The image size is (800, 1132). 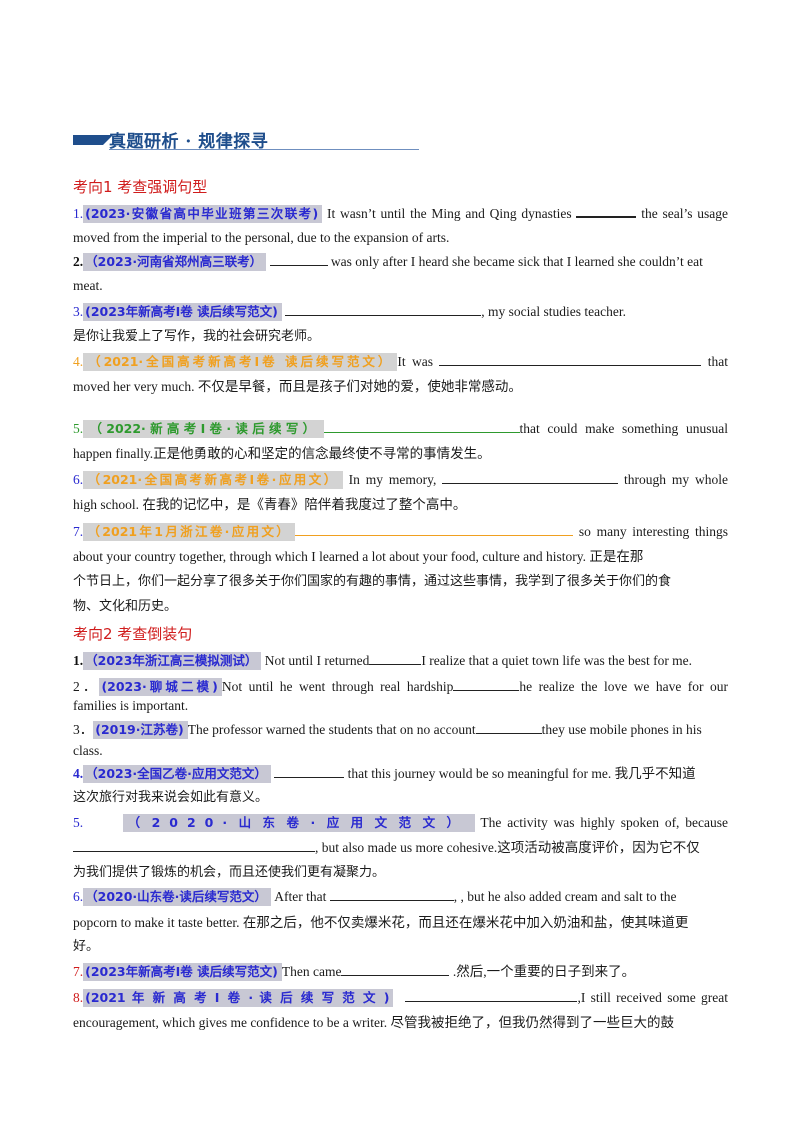 What do you see at coordinates (133, 634) in the screenshot?
I see `category-heading-inversion: 考向2 考查倒装句` at bounding box center [133, 634].